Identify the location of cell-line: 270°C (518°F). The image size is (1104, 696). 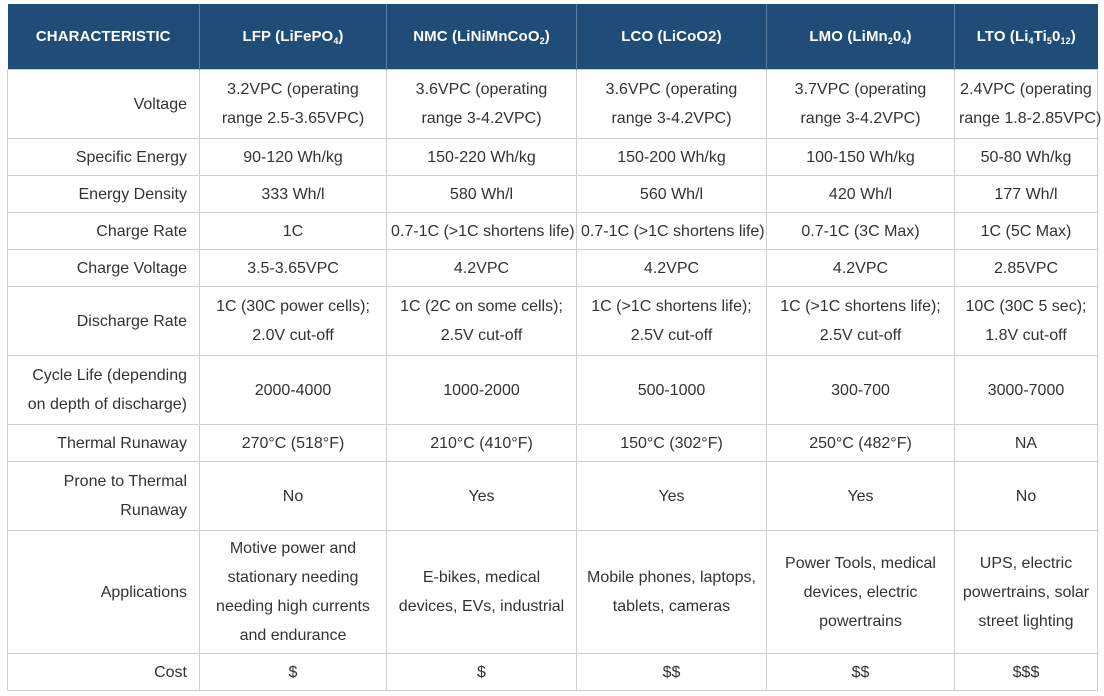
(293, 443).